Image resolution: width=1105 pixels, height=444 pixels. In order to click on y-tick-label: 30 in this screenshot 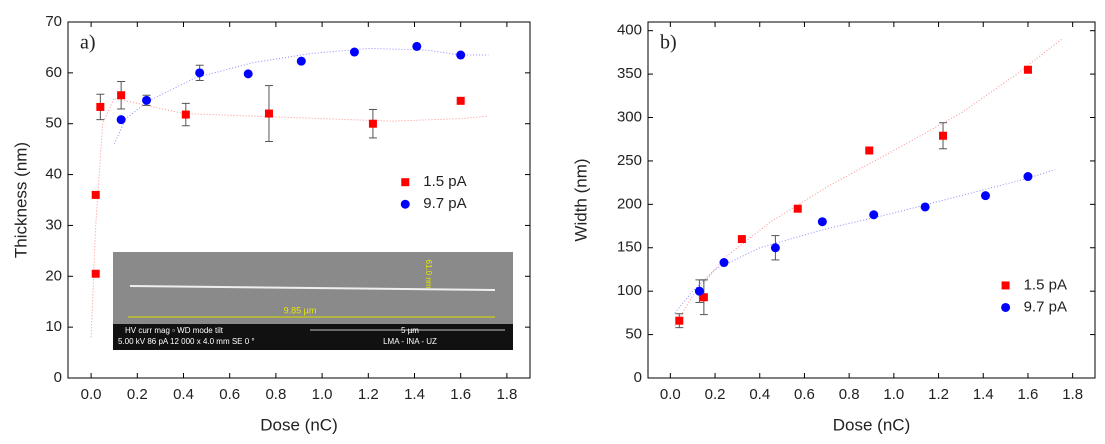, I will do `click(53, 224)`.